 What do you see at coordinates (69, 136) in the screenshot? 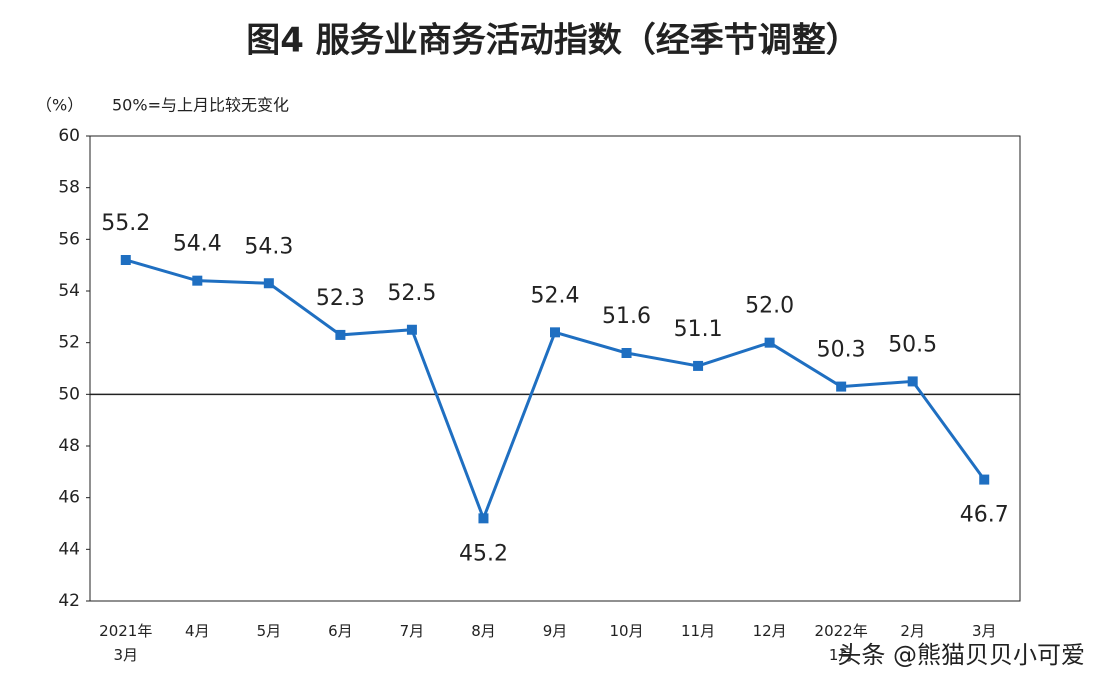
I see `y-tick-label: 60` at bounding box center [69, 136].